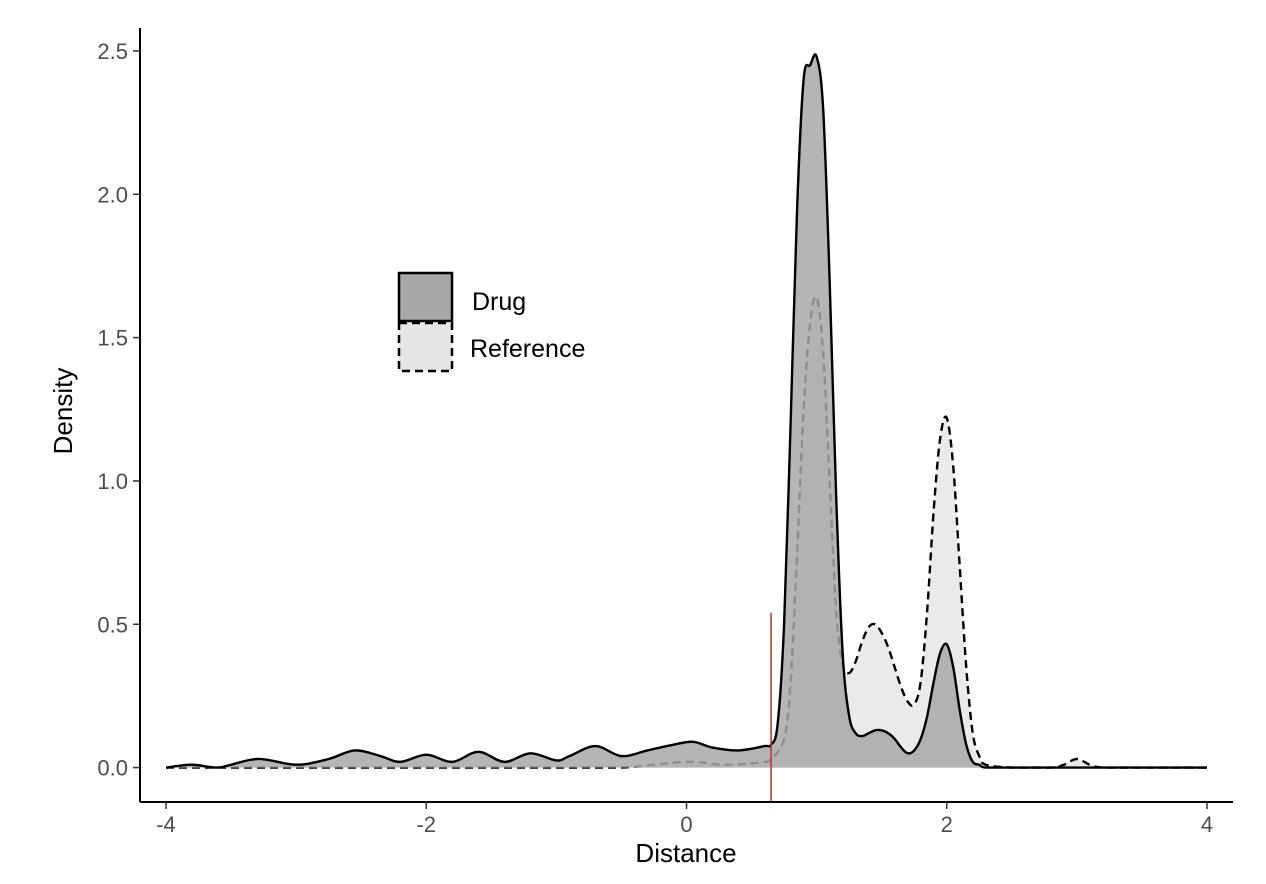  What do you see at coordinates (112, 481) in the screenshot?
I see `y-tick-label: 1.0` at bounding box center [112, 481].